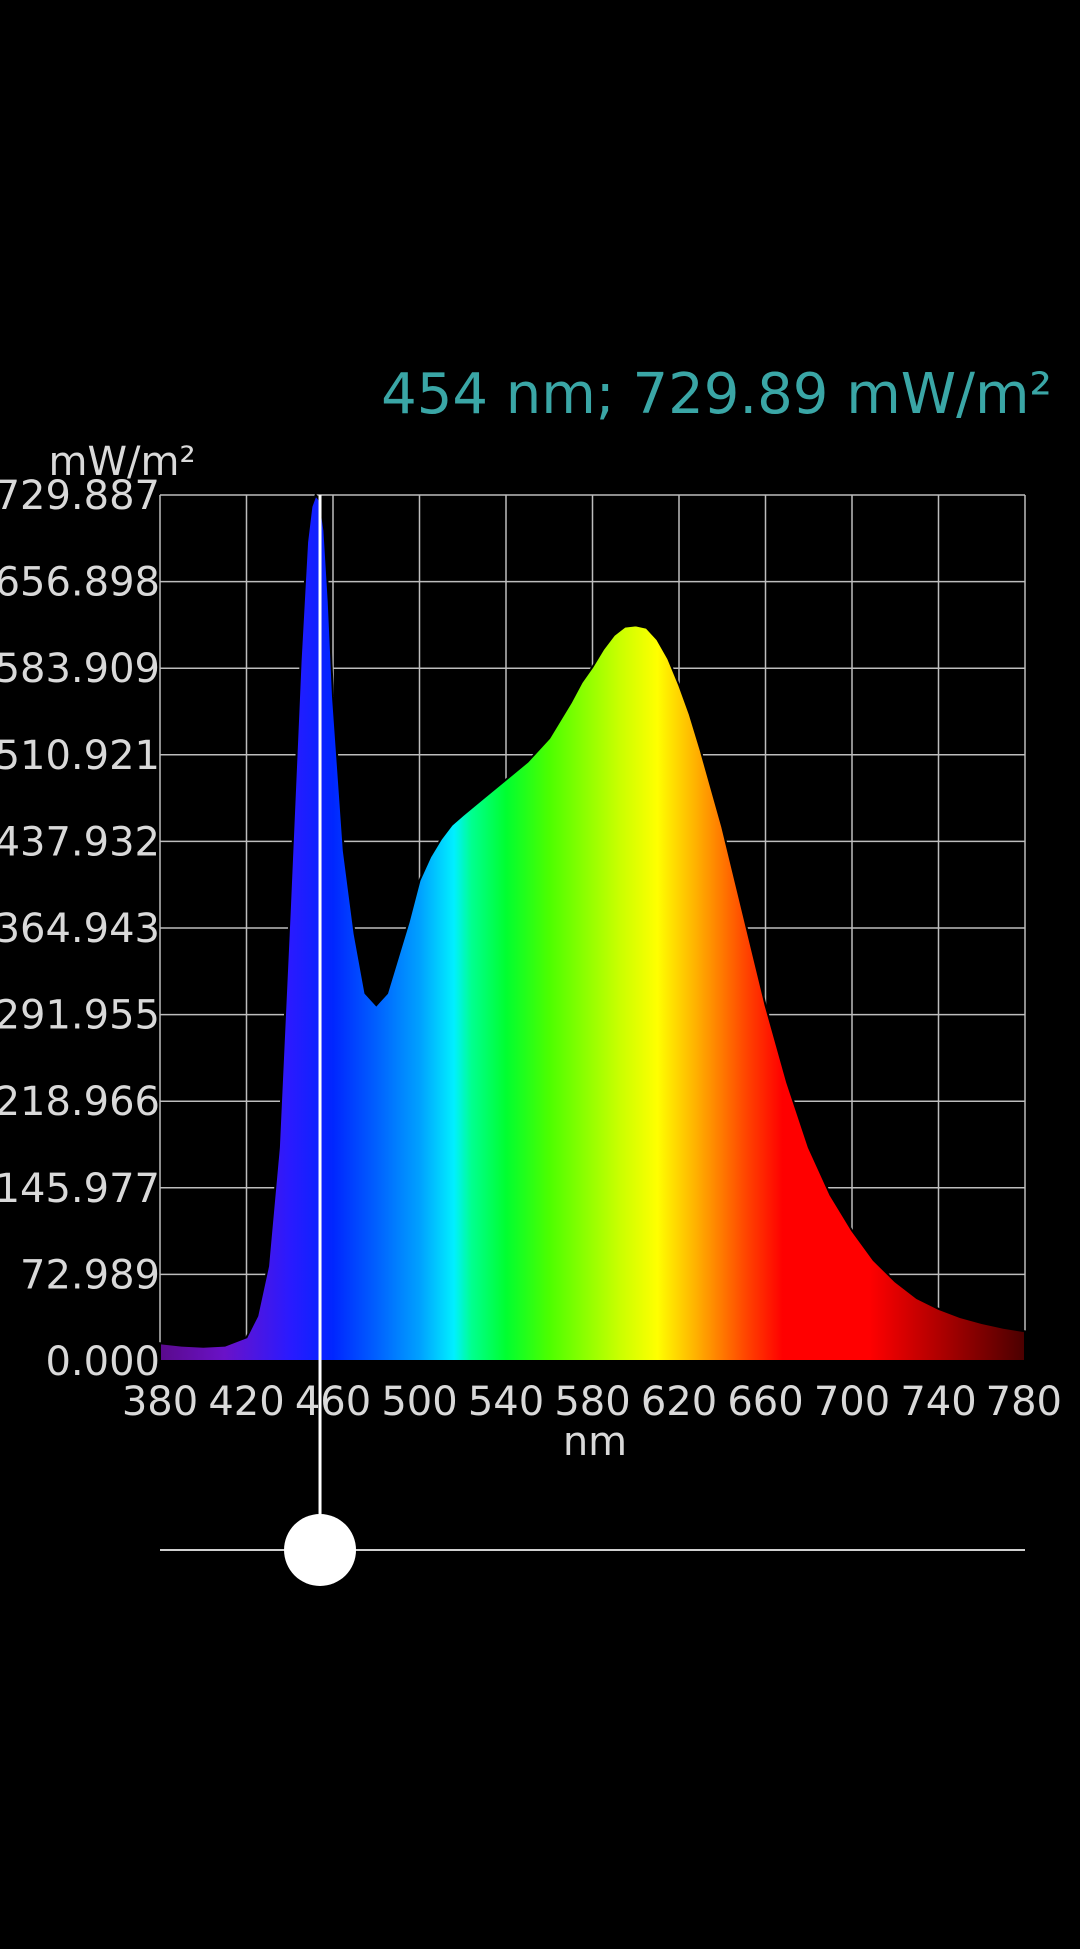 This screenshot has height=1949, width=1080. I want to click on y-tick-label: 145.977, so click(80, 1189).